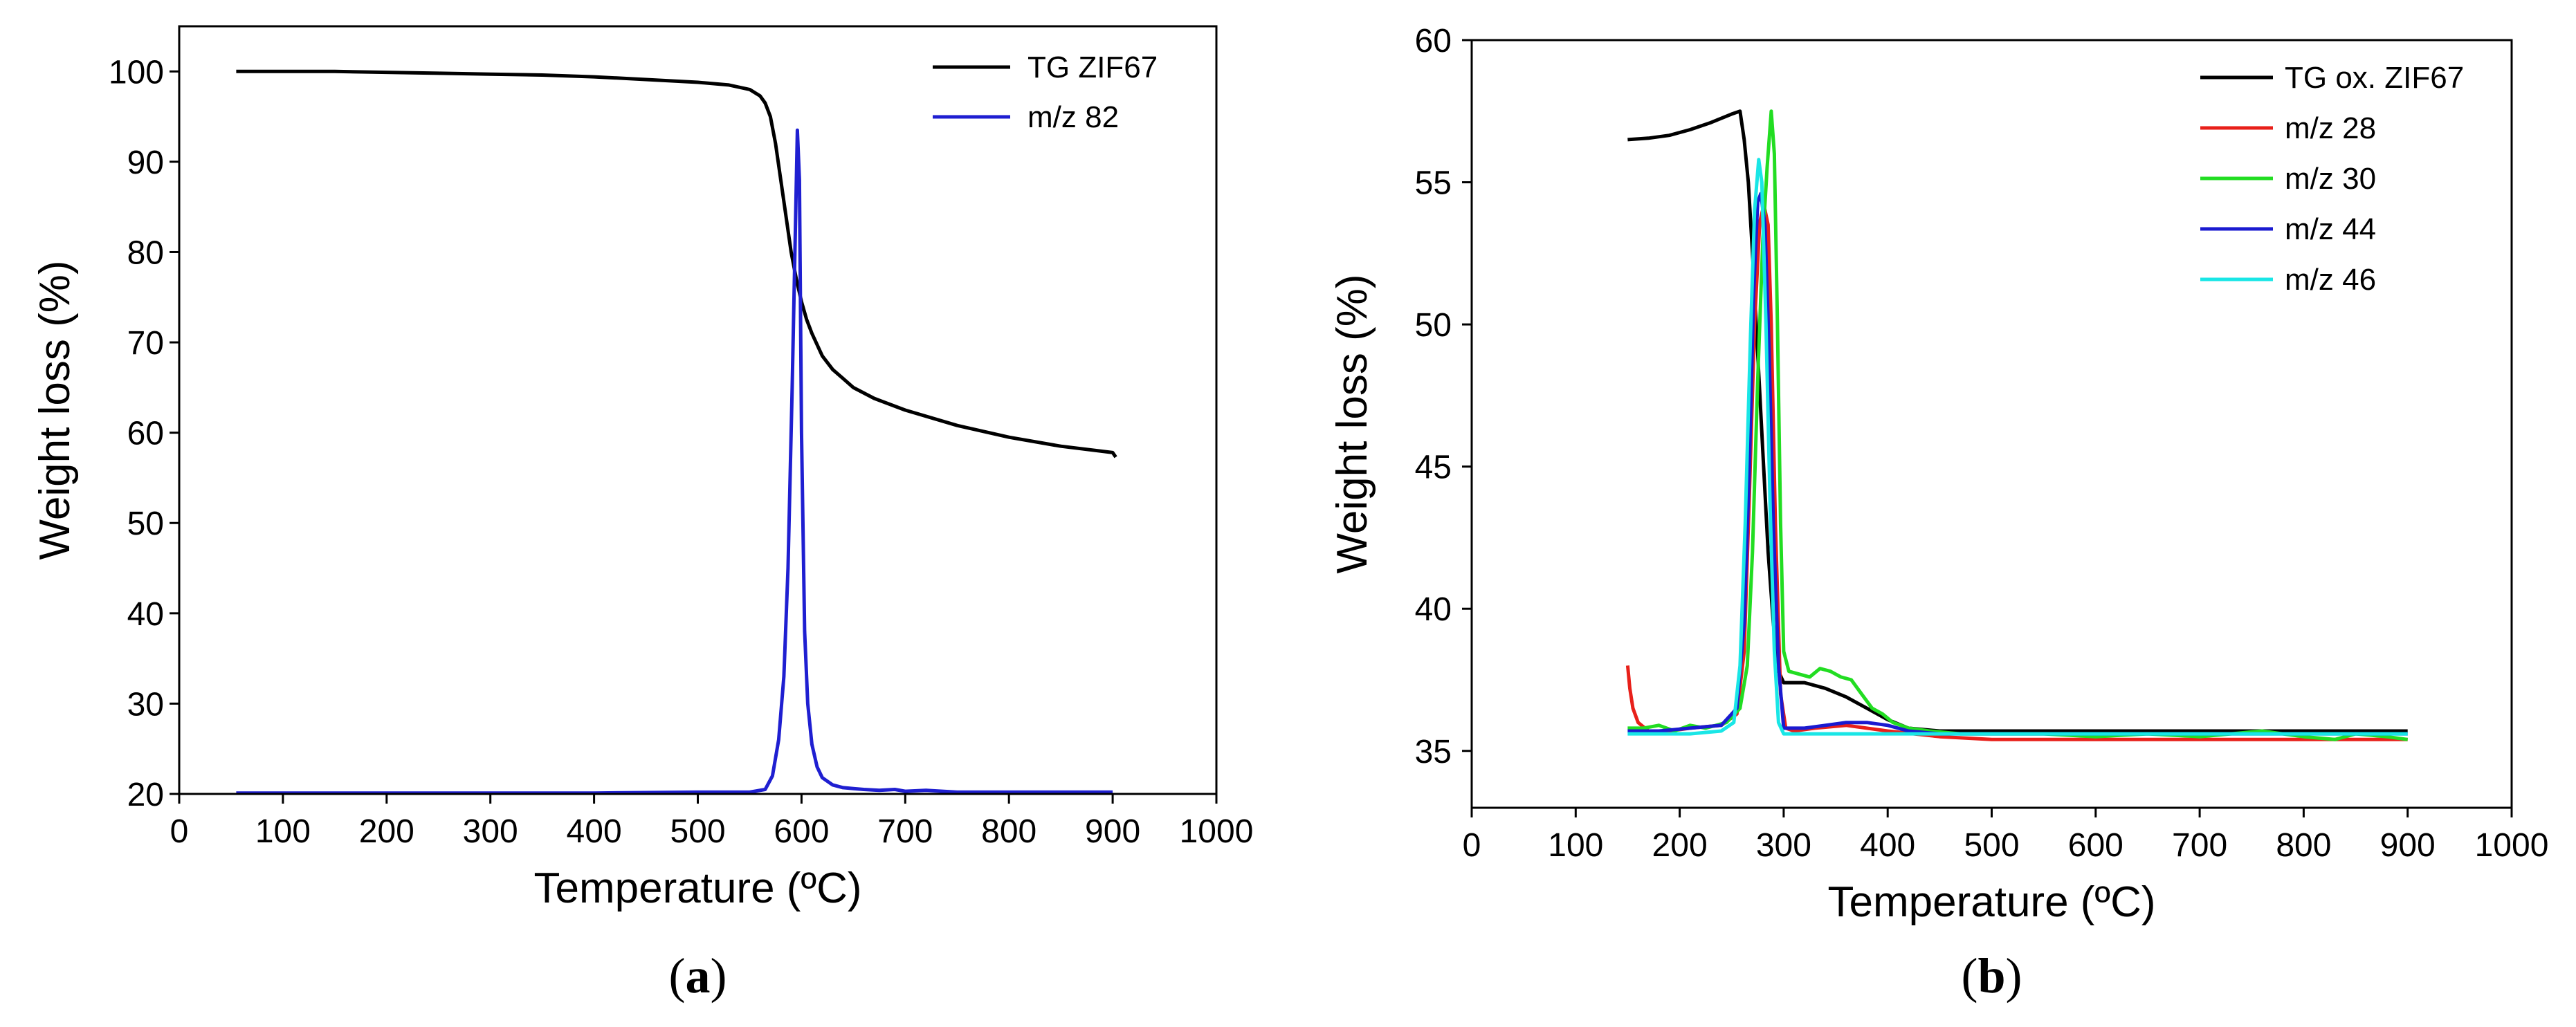  I want to click on y-tick-label: 20, so click(146, 795).